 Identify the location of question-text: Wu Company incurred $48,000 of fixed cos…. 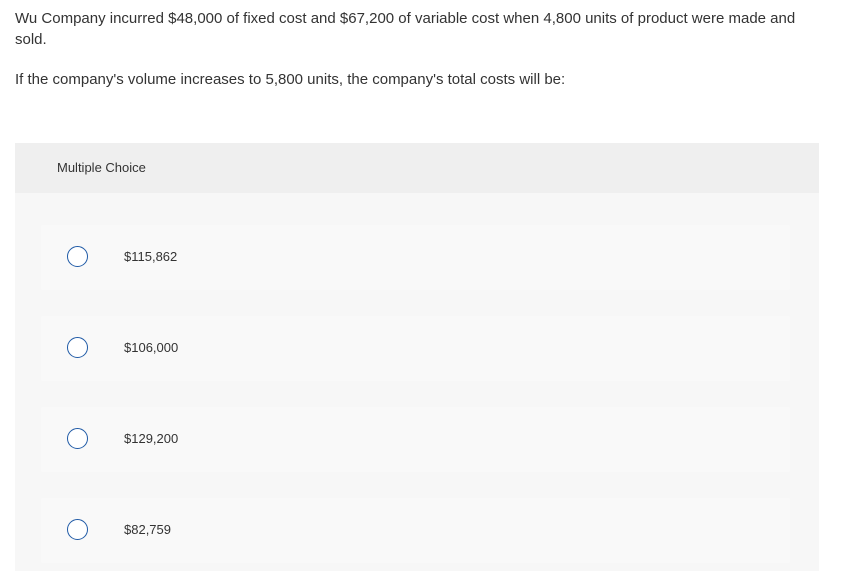
(405, 29).